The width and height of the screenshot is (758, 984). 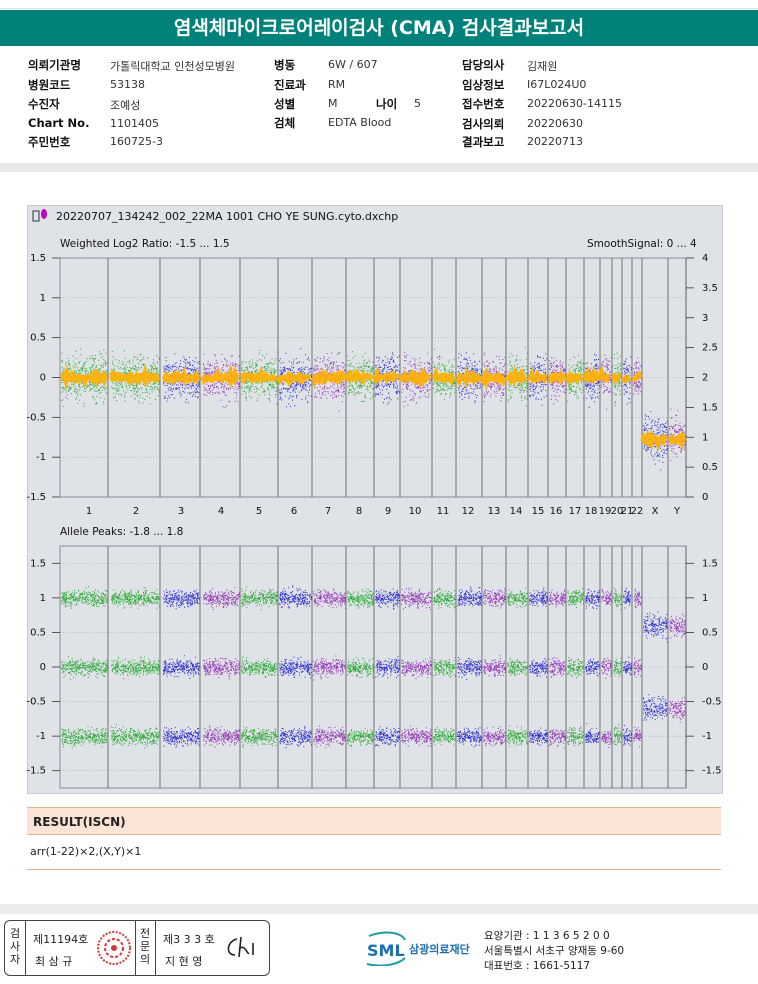 What do you see at coordinates (15, 946) in the screenshot?
I see `examiner-vertical-label: 검 사 자` at bounding box center [15, 946].